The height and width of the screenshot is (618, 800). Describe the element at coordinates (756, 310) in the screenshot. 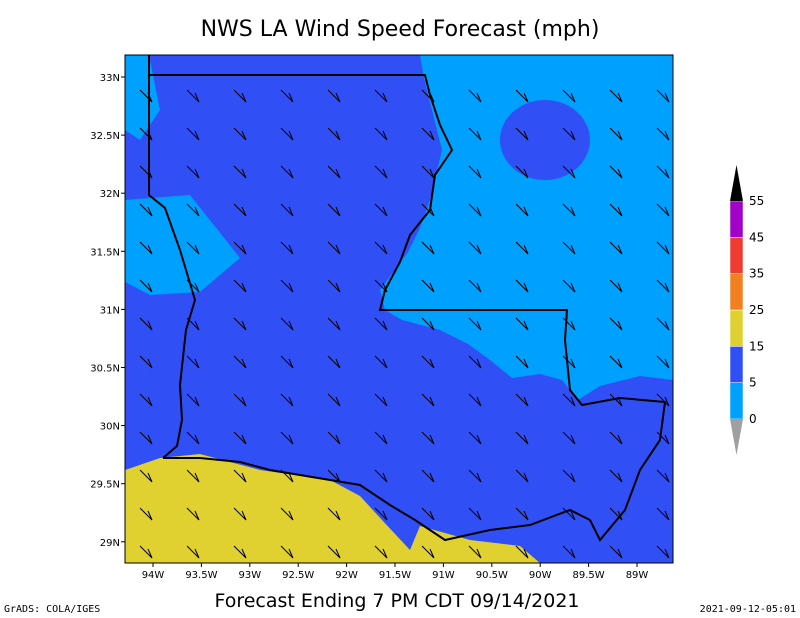

I see `legend-label: 25` at that location.